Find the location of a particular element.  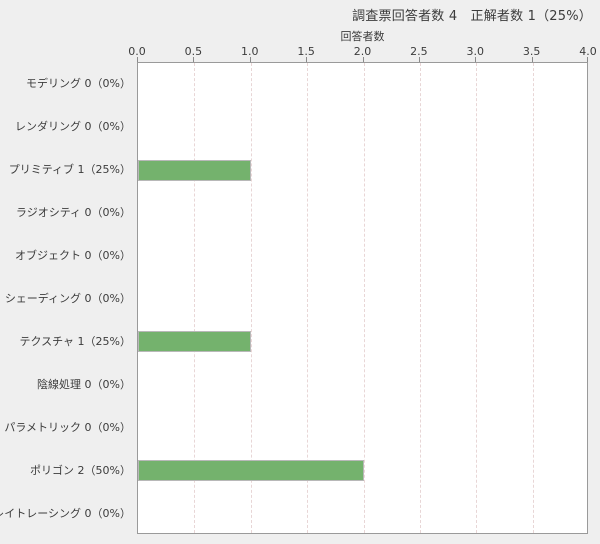

page-title: 調査票回答者数 4 正解者数 1（25%） is located at coordinates (472, 16).